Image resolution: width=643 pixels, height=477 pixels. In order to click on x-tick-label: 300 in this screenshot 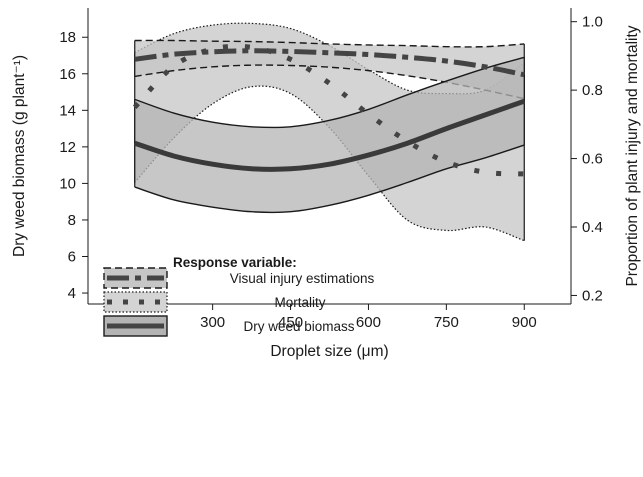, I will do `click(212, 322)`.